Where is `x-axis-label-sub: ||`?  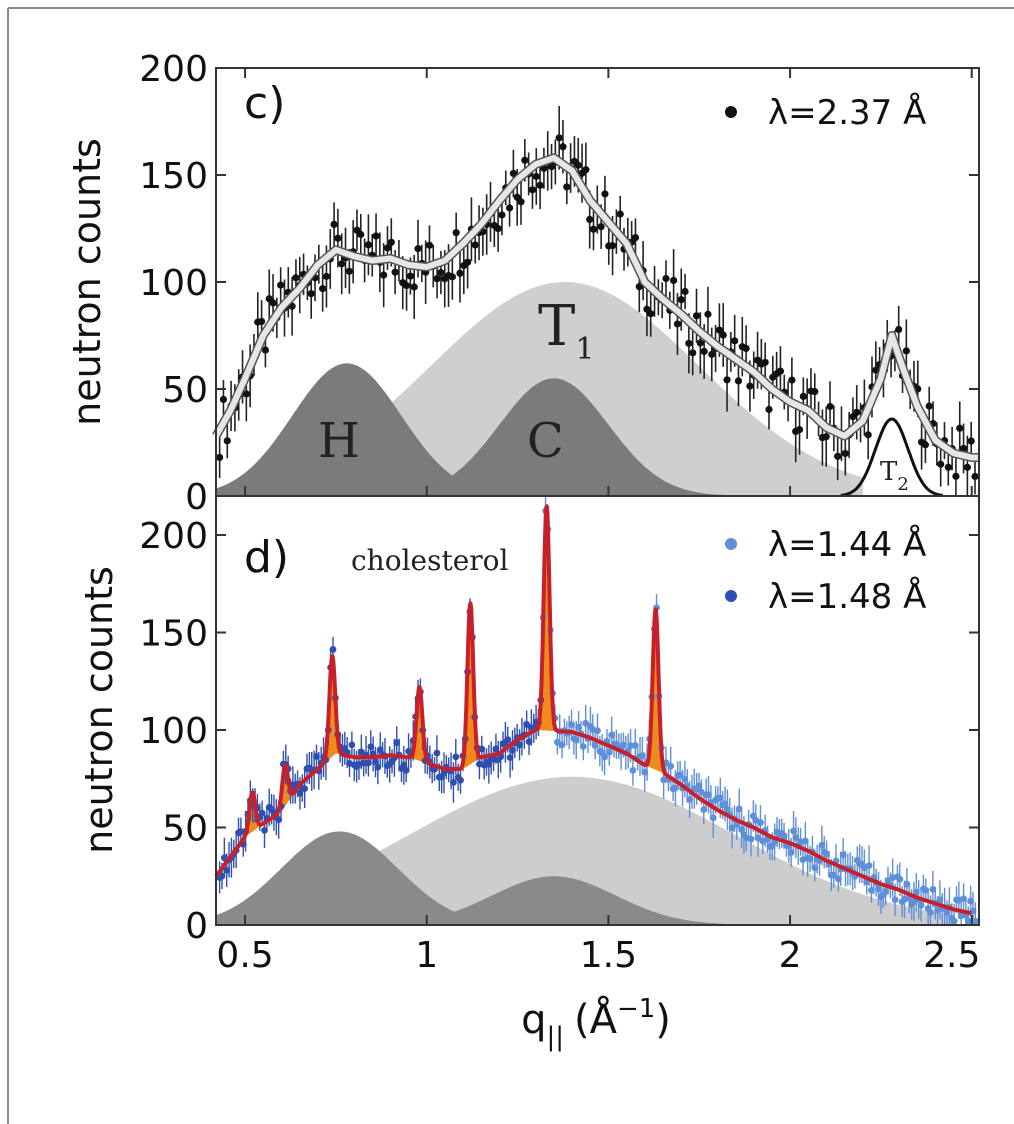 x-axis-label-sub: || is located at coordinates (555, 1037).